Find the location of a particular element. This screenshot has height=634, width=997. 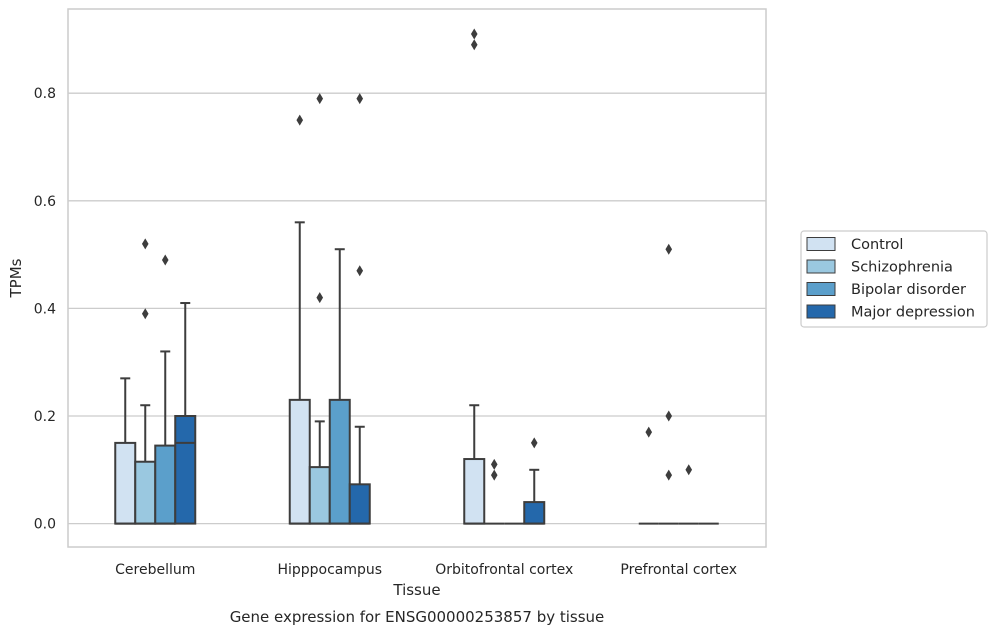

y-axis-label: TPMs is located at coordinates (16, 278).